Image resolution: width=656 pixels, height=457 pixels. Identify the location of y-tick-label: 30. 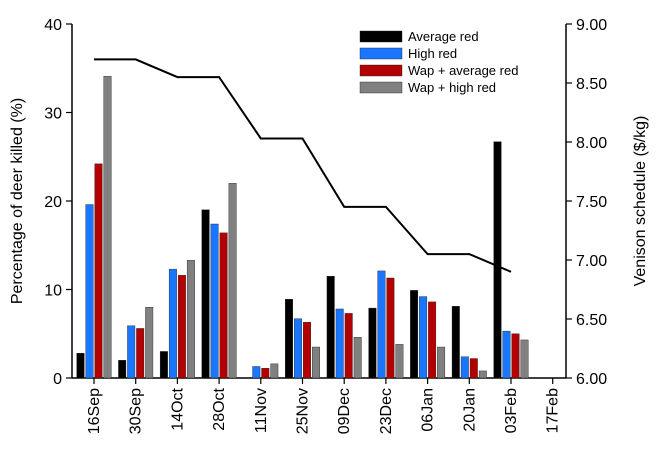
(53, 114).